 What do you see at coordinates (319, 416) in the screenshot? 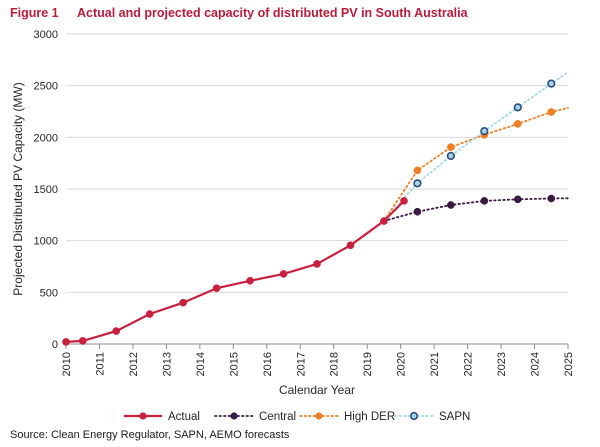
I see `legend-marker-high-der` at bounding box center [319, 416].